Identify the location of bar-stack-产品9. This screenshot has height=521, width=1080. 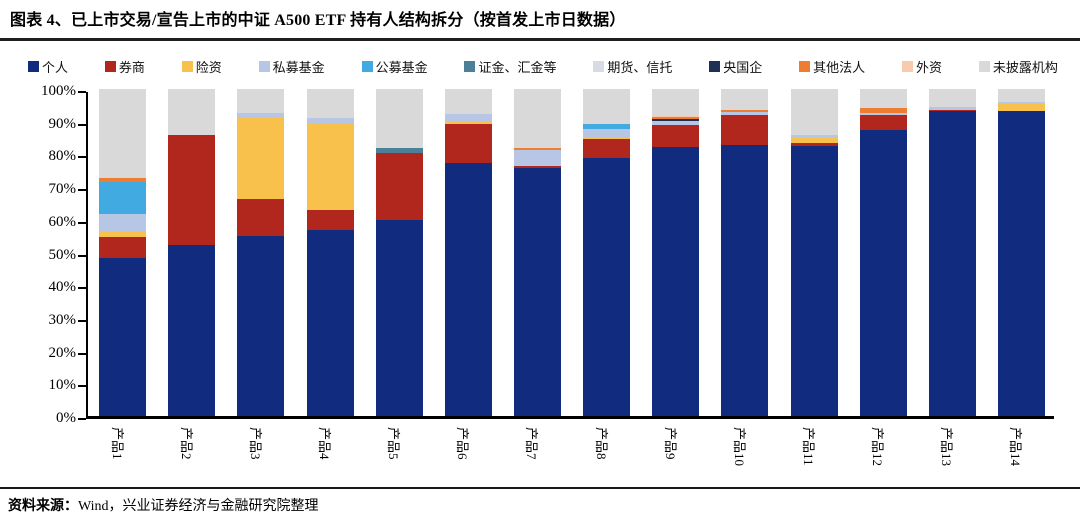
(676, 252).